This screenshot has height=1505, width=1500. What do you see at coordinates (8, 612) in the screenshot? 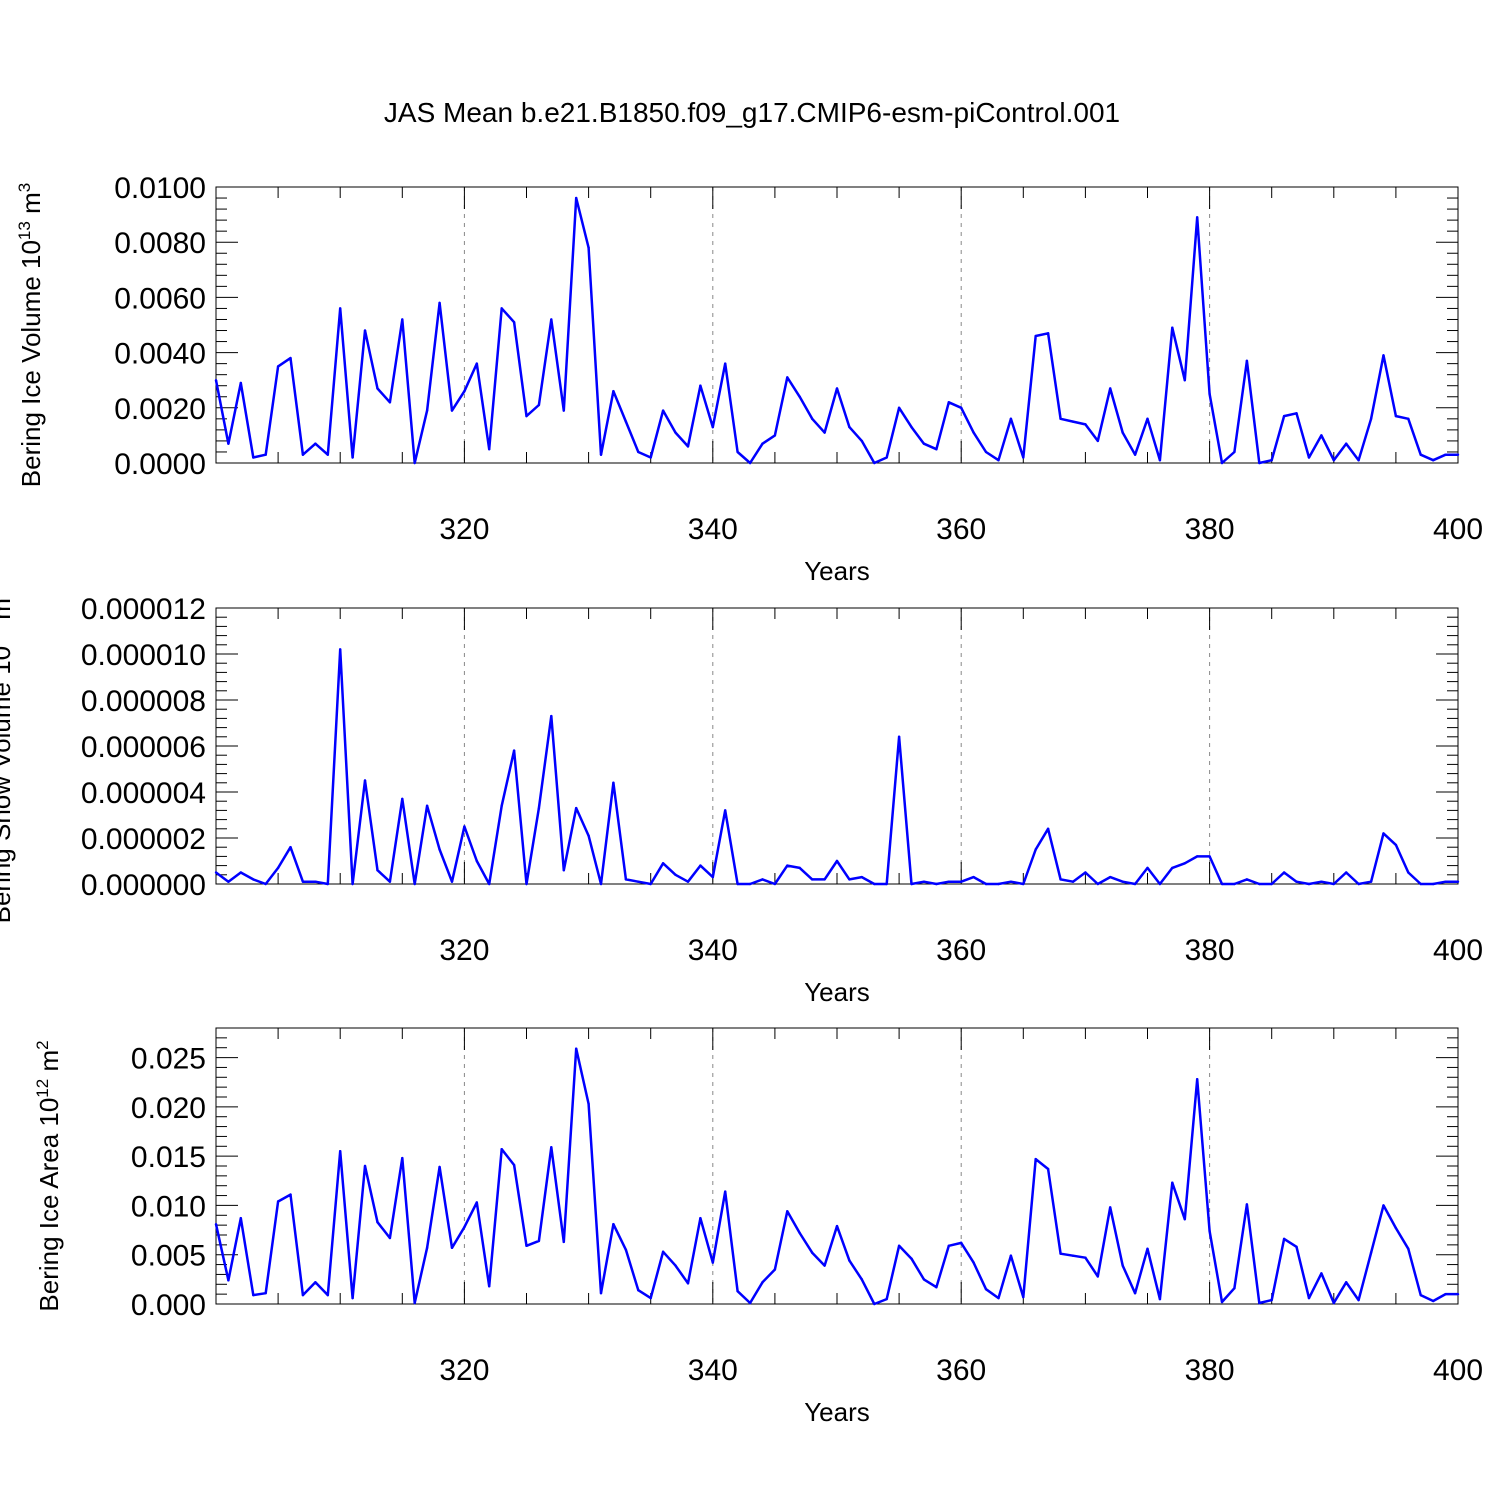
I see `y-axis-label-unit: m` at bounding box center [8, 612].